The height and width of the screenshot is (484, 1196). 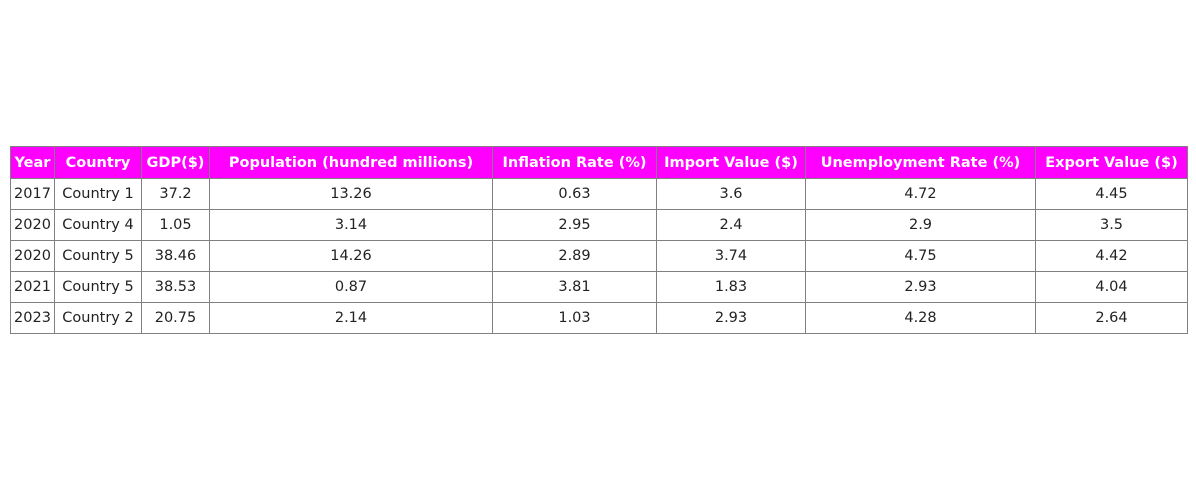 I want to click on table-cell: 4.72, so click(x=920, y=194).